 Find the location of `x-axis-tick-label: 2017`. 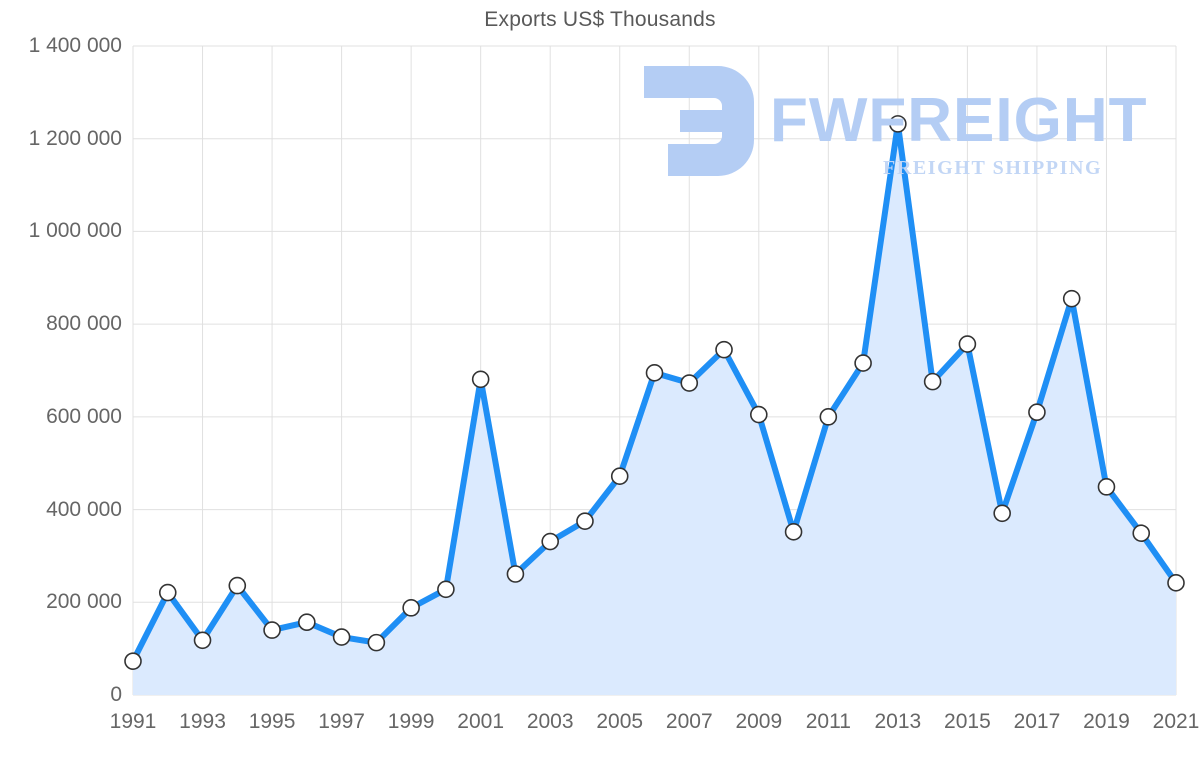

x-axis-tick-label: 2017 is located at coordinates (1037, 721).